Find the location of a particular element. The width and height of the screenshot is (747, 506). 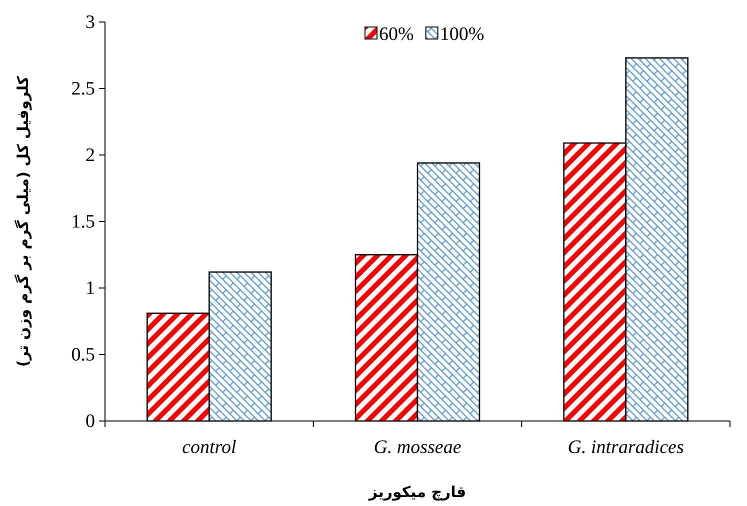

x-tick-label: control is located at coordinates (209, 447).